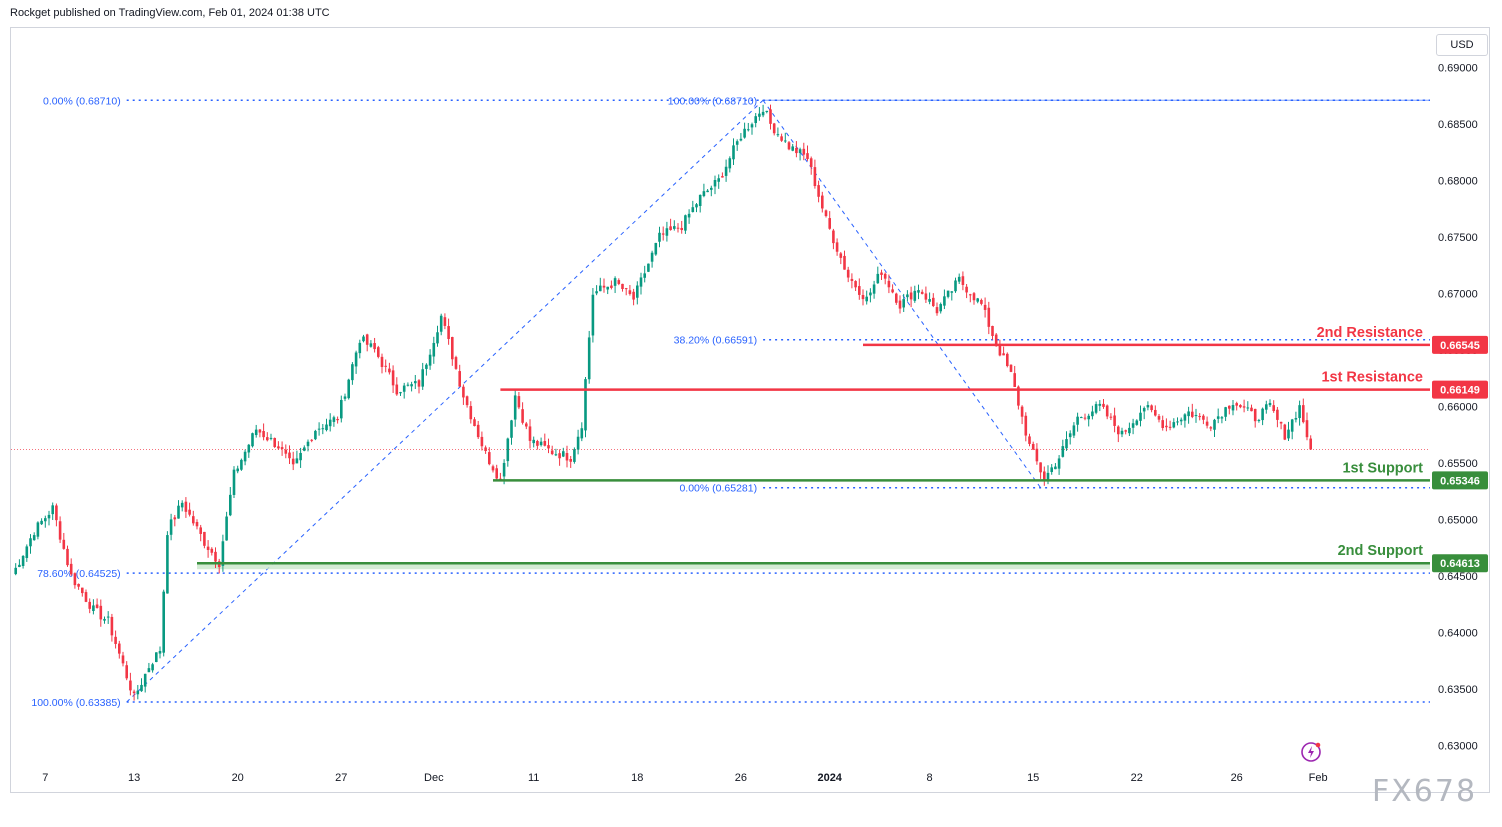 This screenshot has height=827, width=1502. What do you see at coordinates (1458, 125) in the screenshot?
I see `price-axis-tick: 0.68500` at bounding box center [1458, 125].